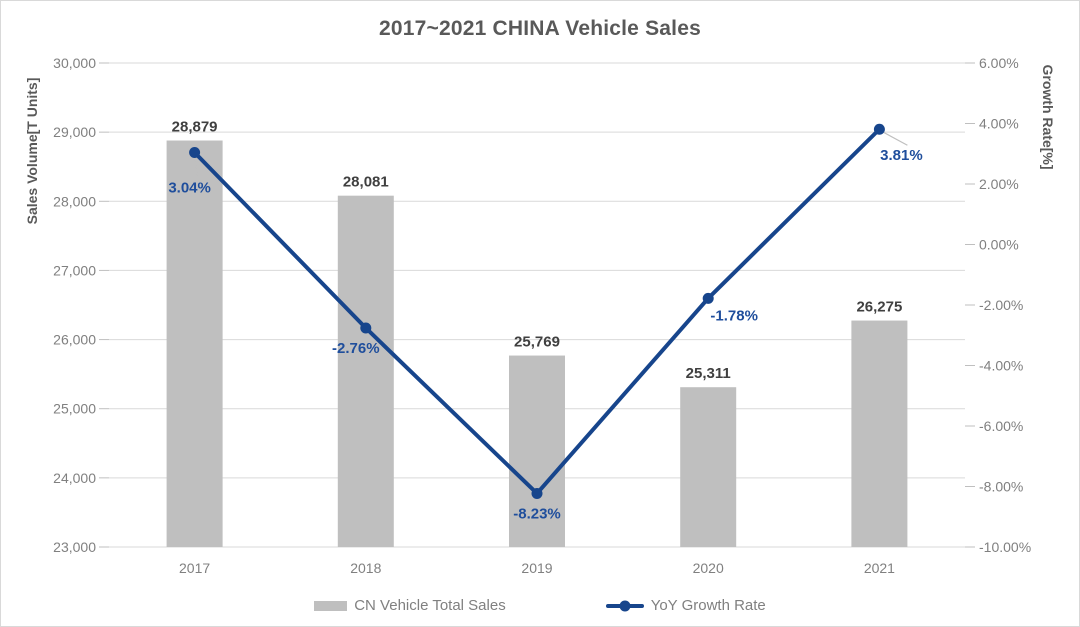 The width and height of the screenshot is (1080, 627). What do you see at coordinates (999, 124) in the screenshot?
I see `right-axis-tick-label: 4.00%` at bounding box center [999, 124].